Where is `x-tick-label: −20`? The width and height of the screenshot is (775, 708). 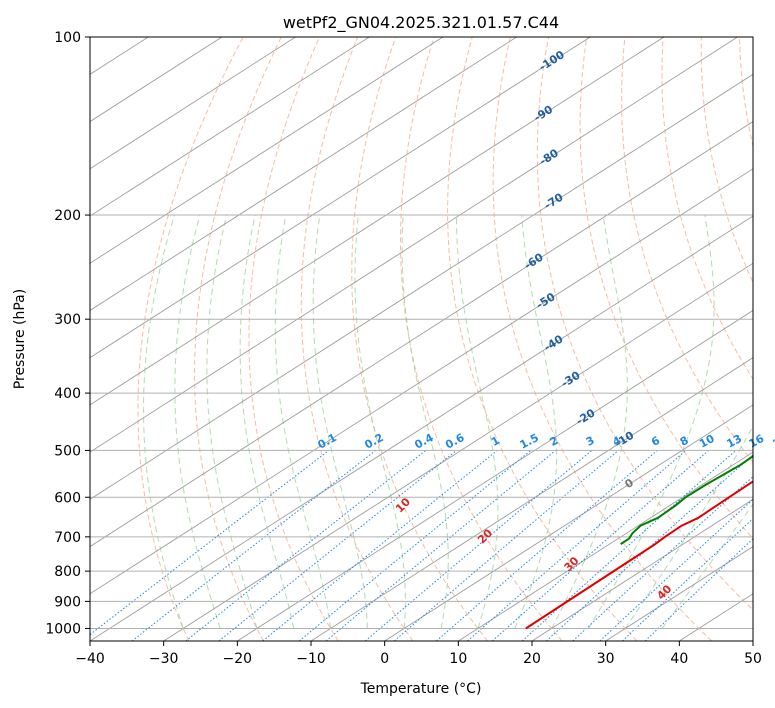
x-tick-label: −20 is located at coordinates (238, 659).